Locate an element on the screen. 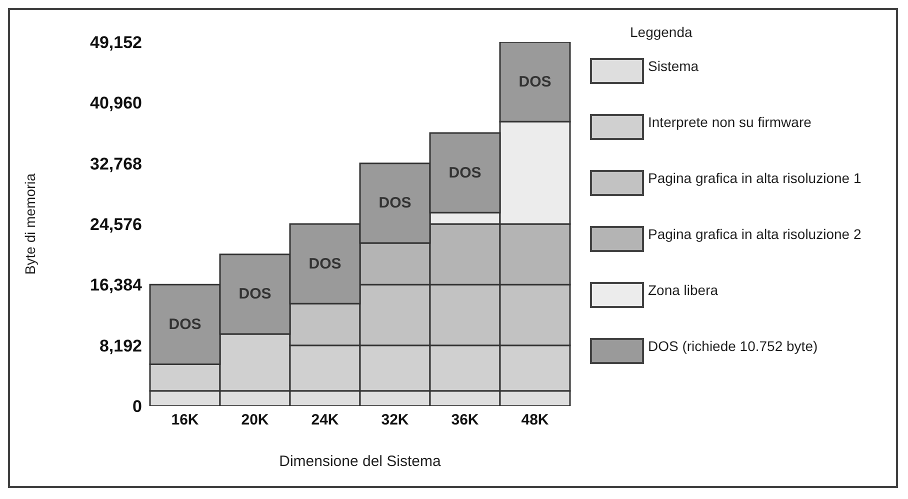  y-tick-label: 49,152 is located at coordinates (116, 42).